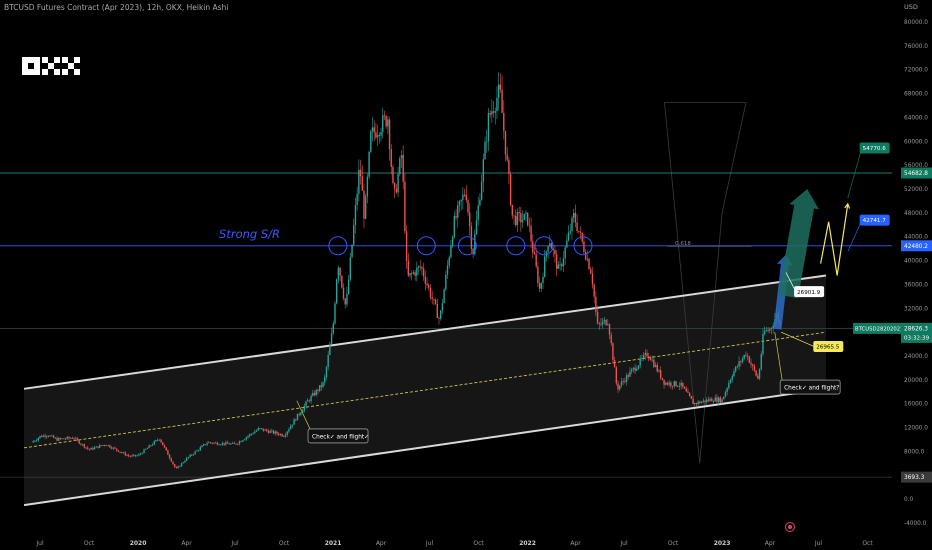 The width and height of the screenshot is (932, 550). Describe the element at coordinates (249, 234) in the screenshot. I see `strong-sr-label: Strong S/R` at that location.